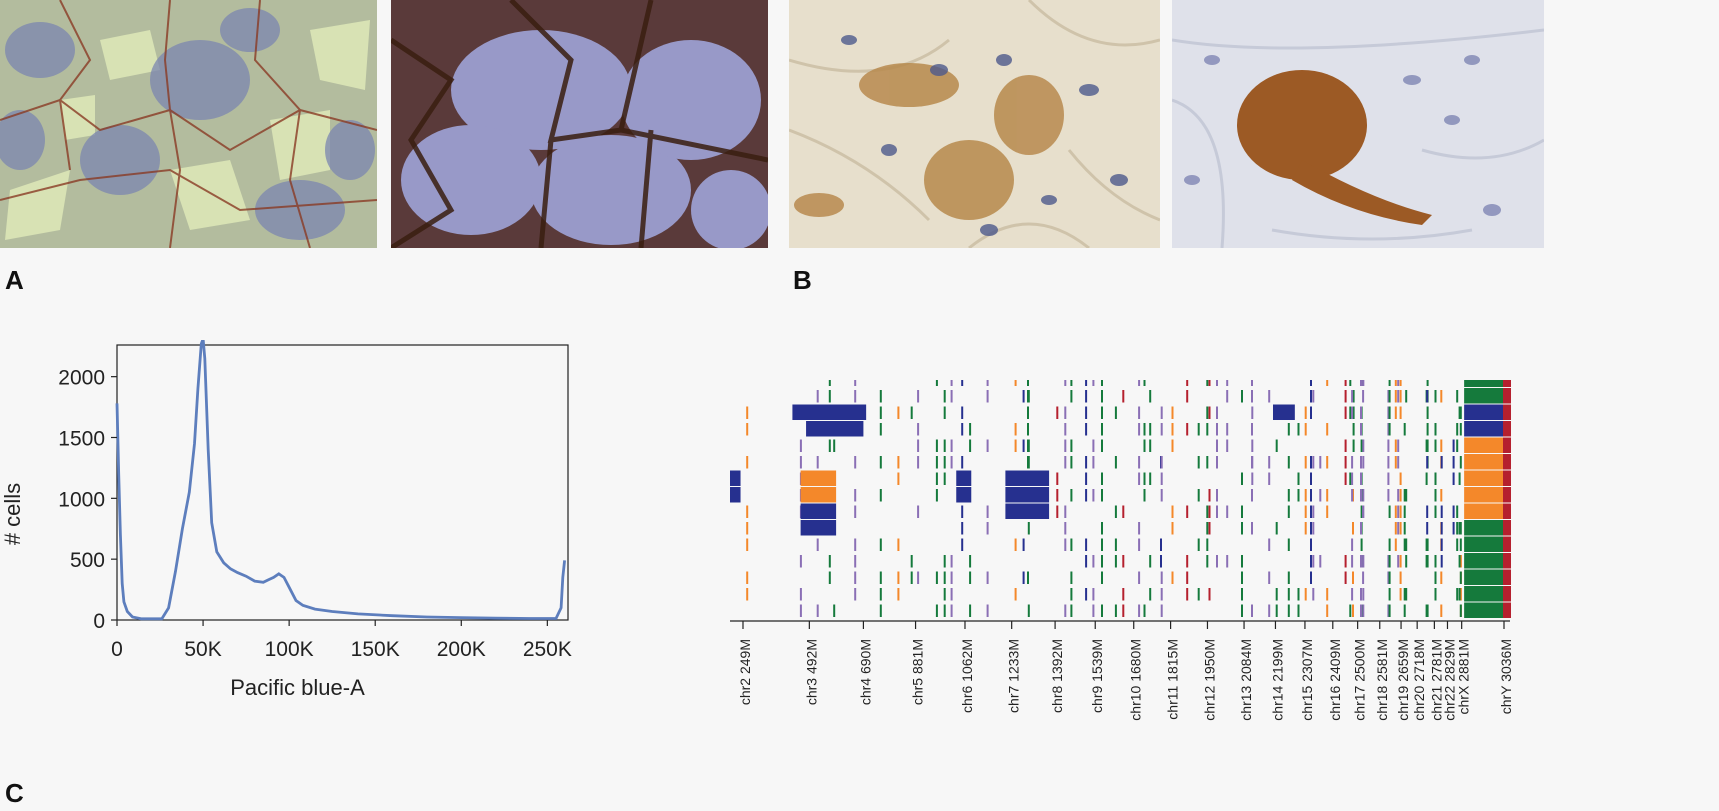  What do you see at coordinates (99, 621) in the screenshot?
I see `y-tick-label: 0` at bounding box center [99, 621].